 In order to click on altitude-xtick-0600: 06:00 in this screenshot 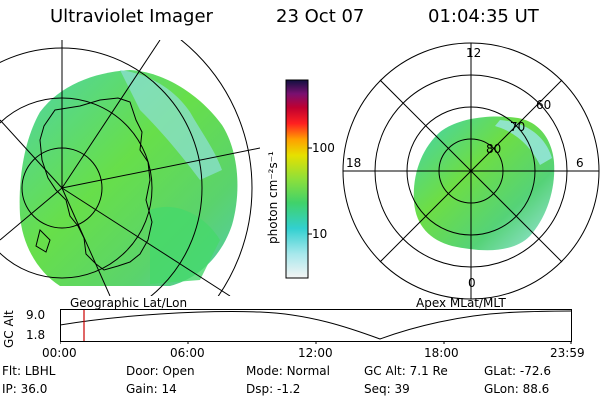, I will do `click(187, 353)`.